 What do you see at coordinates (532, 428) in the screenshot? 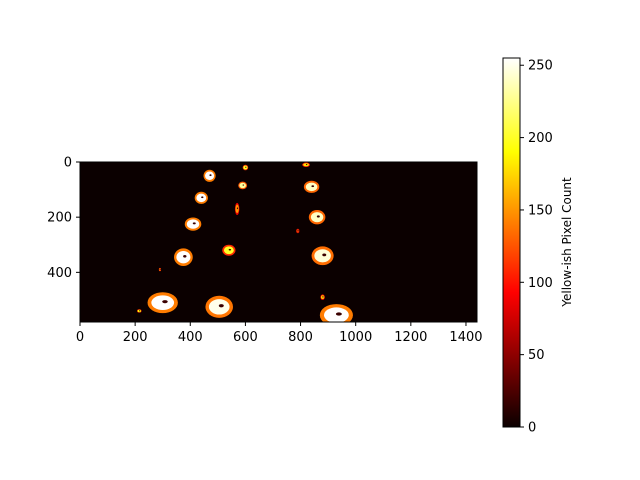
I see `colorbar-tick-label: 0` at bounding box center [532, 428].